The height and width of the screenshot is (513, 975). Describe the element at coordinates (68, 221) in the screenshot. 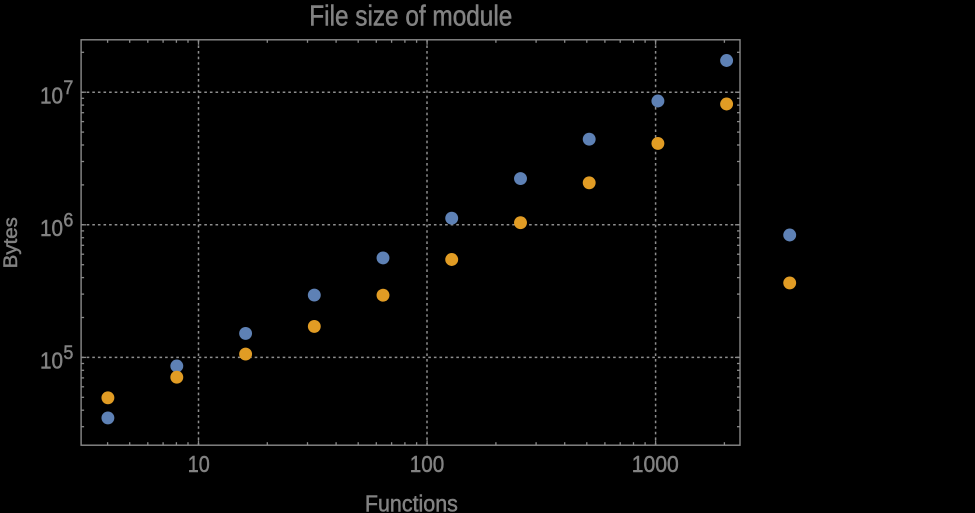

I see `svg-text: 6` at that location.